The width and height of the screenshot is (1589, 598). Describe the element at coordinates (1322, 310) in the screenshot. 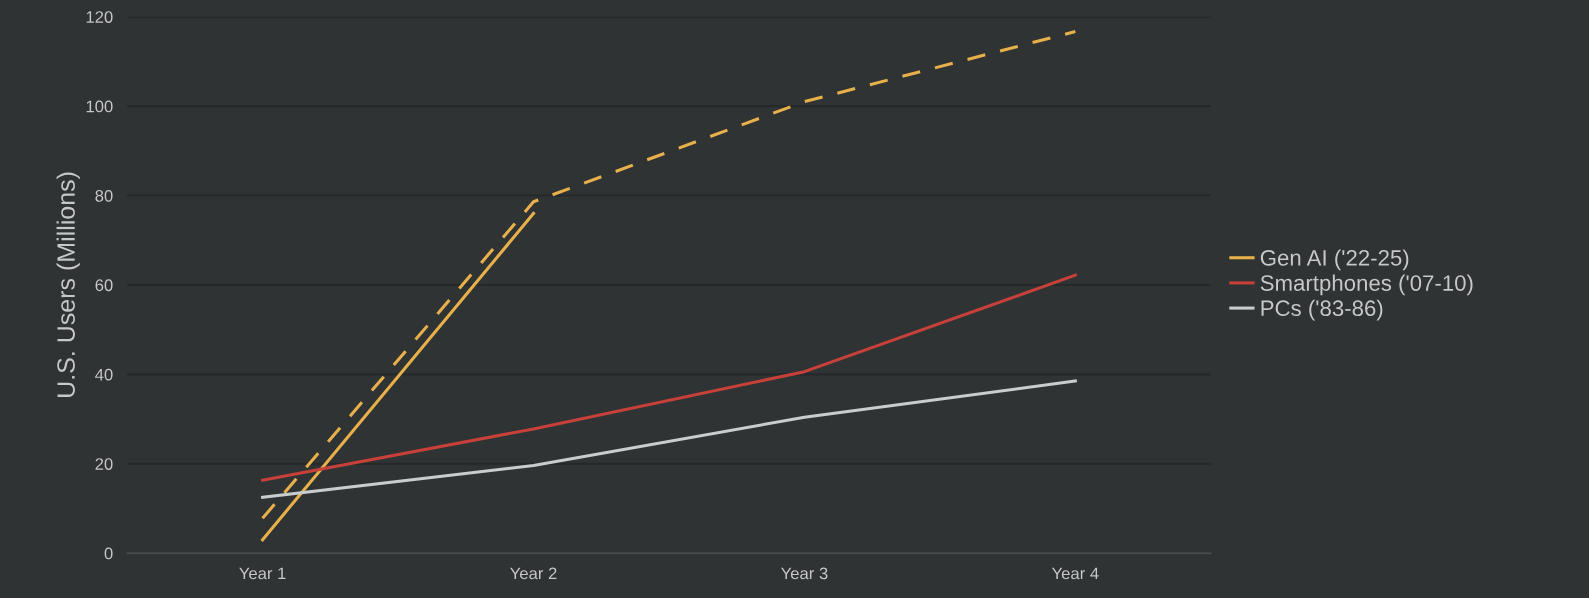

I see `legend-label: PCs ('83-86)` at that location.